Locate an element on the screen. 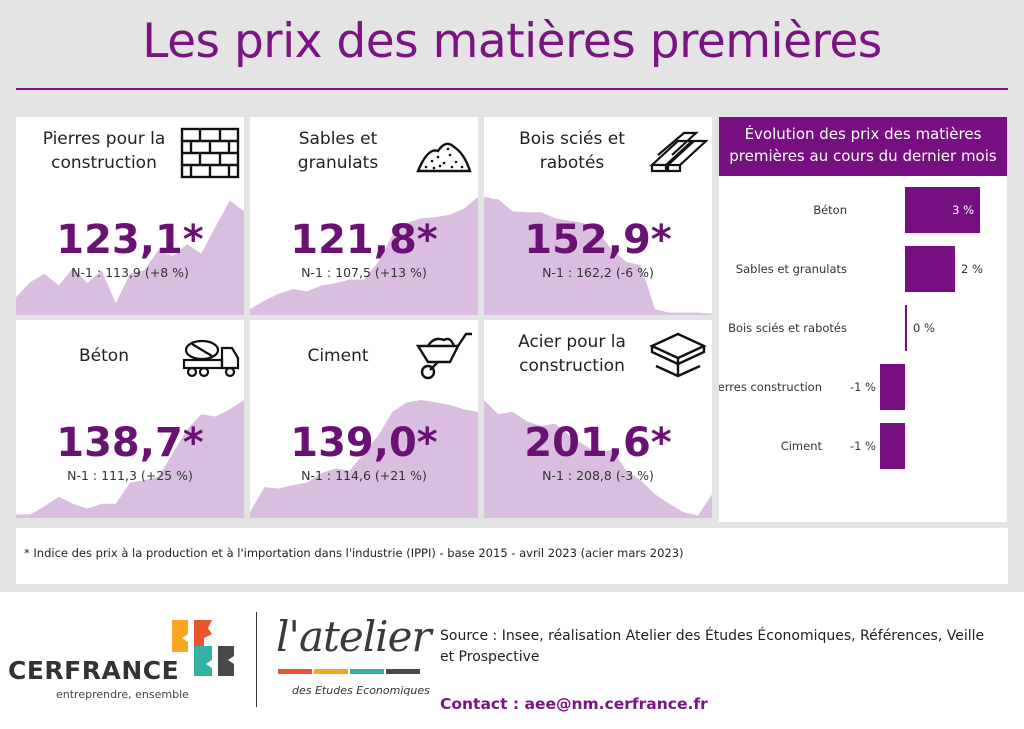 The image size is (1024, 729). area-chart-pierres is located at coordinates (130, 257).